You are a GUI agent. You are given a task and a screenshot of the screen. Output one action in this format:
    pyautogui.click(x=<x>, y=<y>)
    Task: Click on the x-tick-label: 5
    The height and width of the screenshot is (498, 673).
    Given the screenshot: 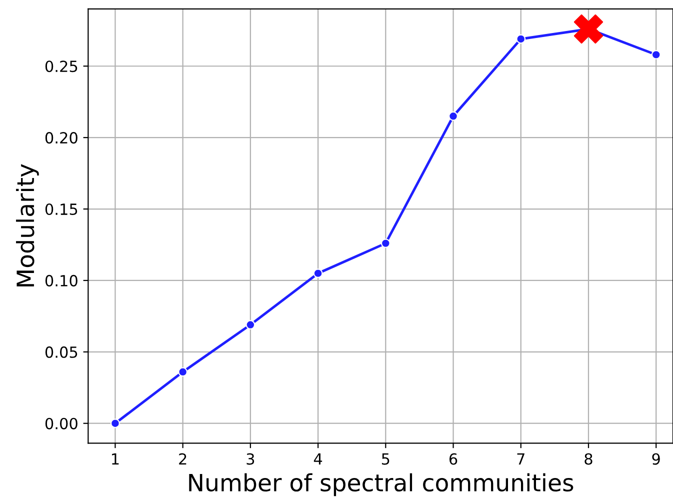 What is the action you would take?
    pyautogui.click(x=386, y=459)
    